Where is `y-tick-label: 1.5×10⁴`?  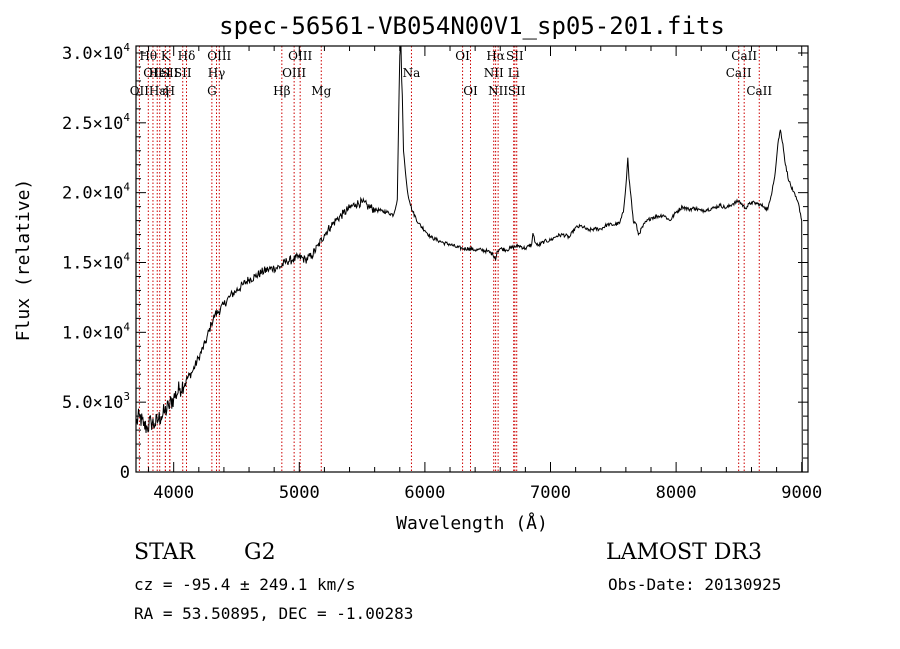
y-tick-label: 1.5×10⁴ is located at coordinates (96, 261).